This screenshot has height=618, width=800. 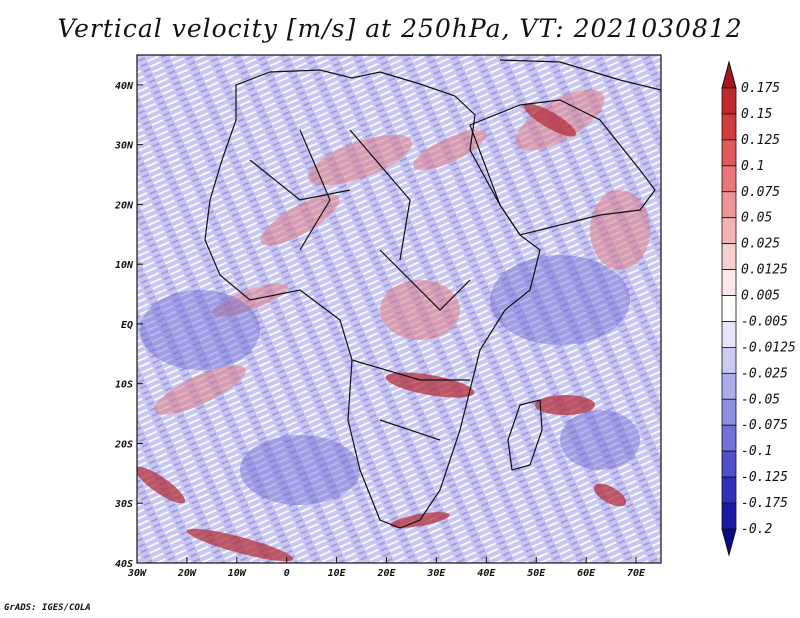 I want to click on colorbar-level-label: -0.025, so click(x=764, y=373).